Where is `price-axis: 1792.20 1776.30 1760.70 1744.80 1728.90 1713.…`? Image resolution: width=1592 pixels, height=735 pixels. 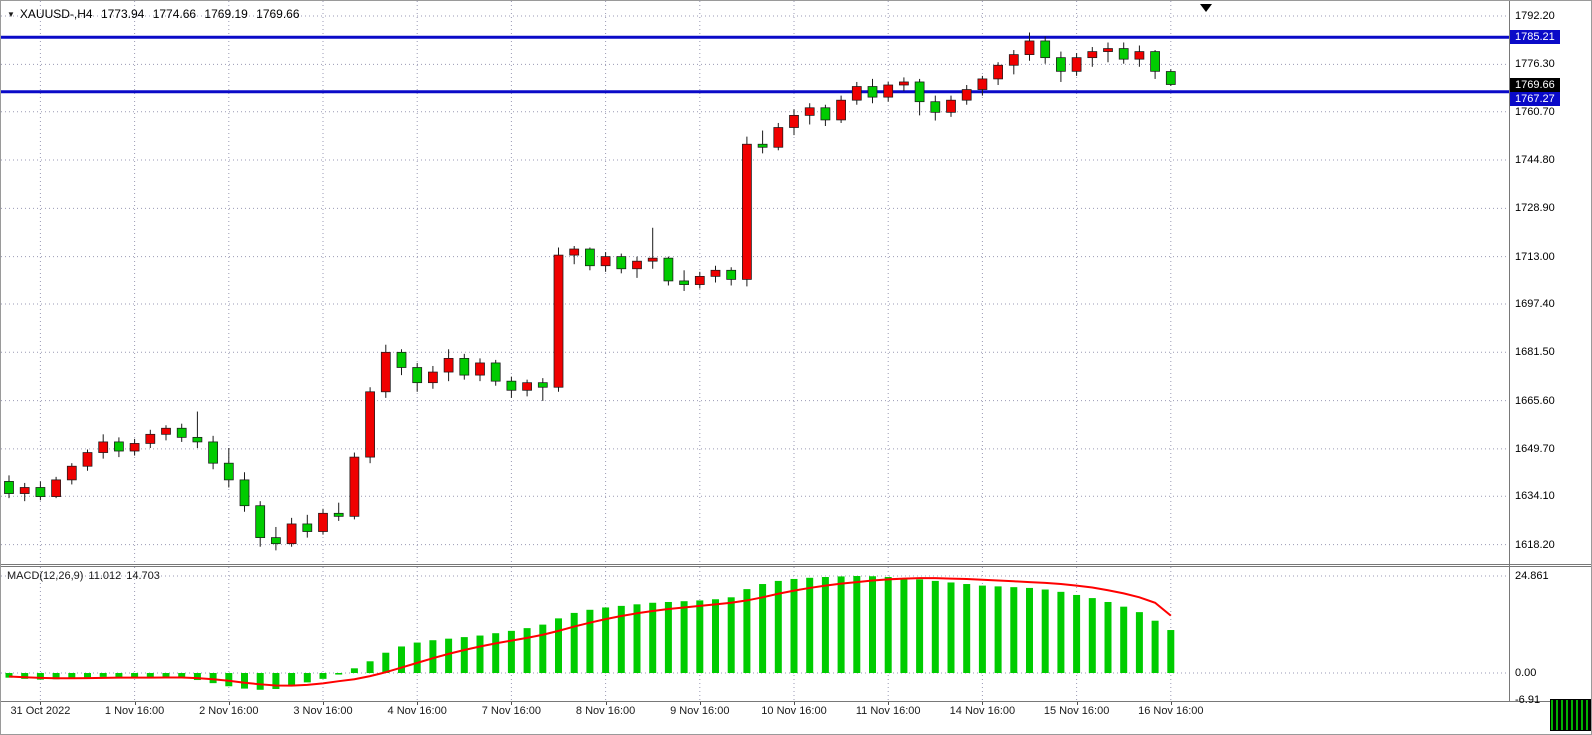
price-axis: 1792.20 1776.30 1760.70 1744.80 1728.90 1713.… is located at coordinates (1550, 282).